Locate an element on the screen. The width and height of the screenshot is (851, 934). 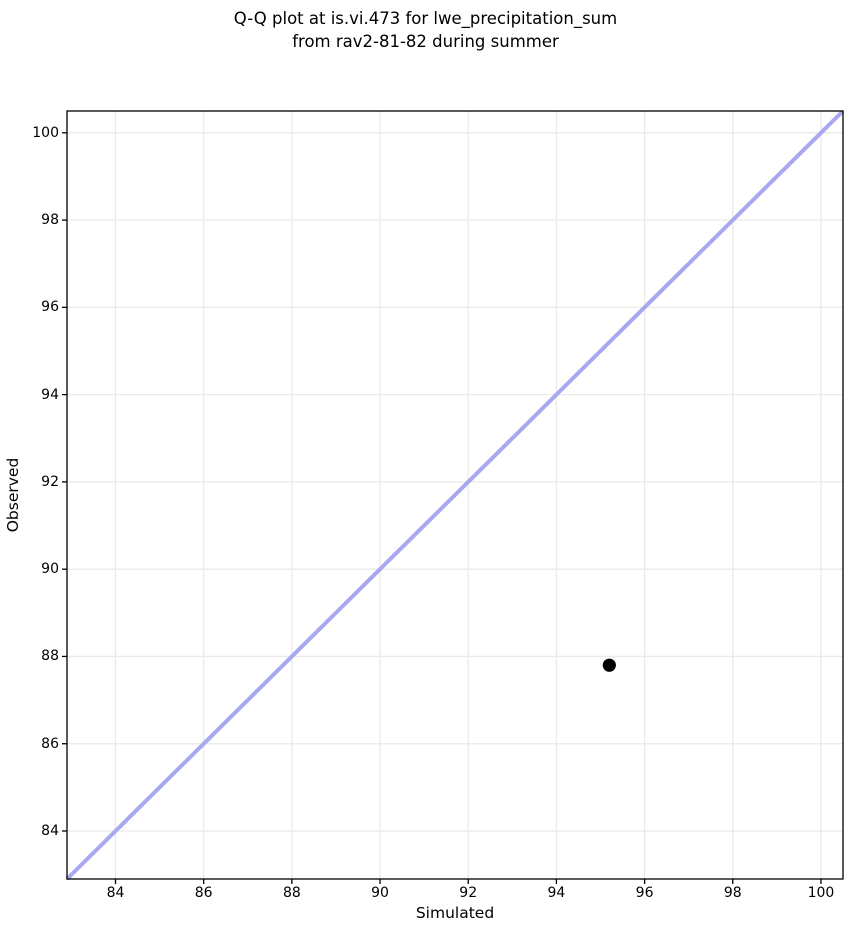
data-point is located at coordinates (609, 665).